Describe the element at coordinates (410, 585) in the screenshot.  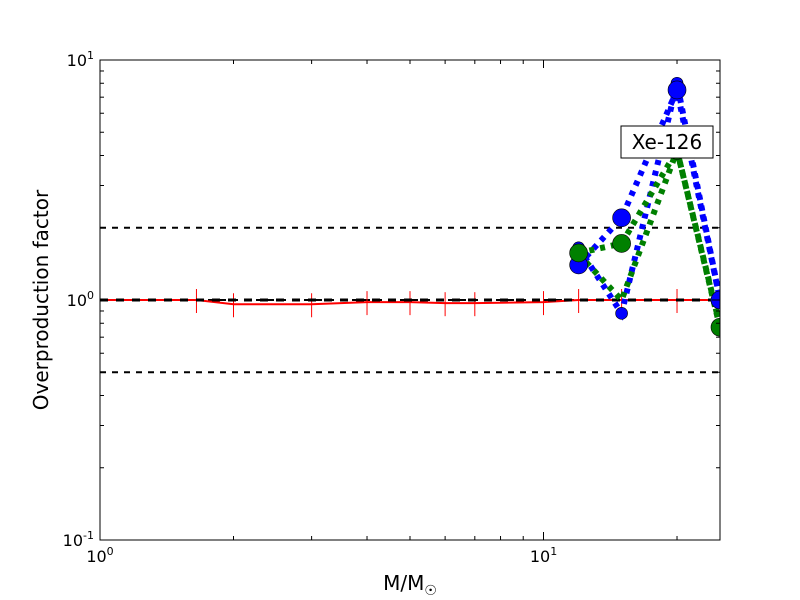
I see `x-axis-label: M/M☉` at that location.